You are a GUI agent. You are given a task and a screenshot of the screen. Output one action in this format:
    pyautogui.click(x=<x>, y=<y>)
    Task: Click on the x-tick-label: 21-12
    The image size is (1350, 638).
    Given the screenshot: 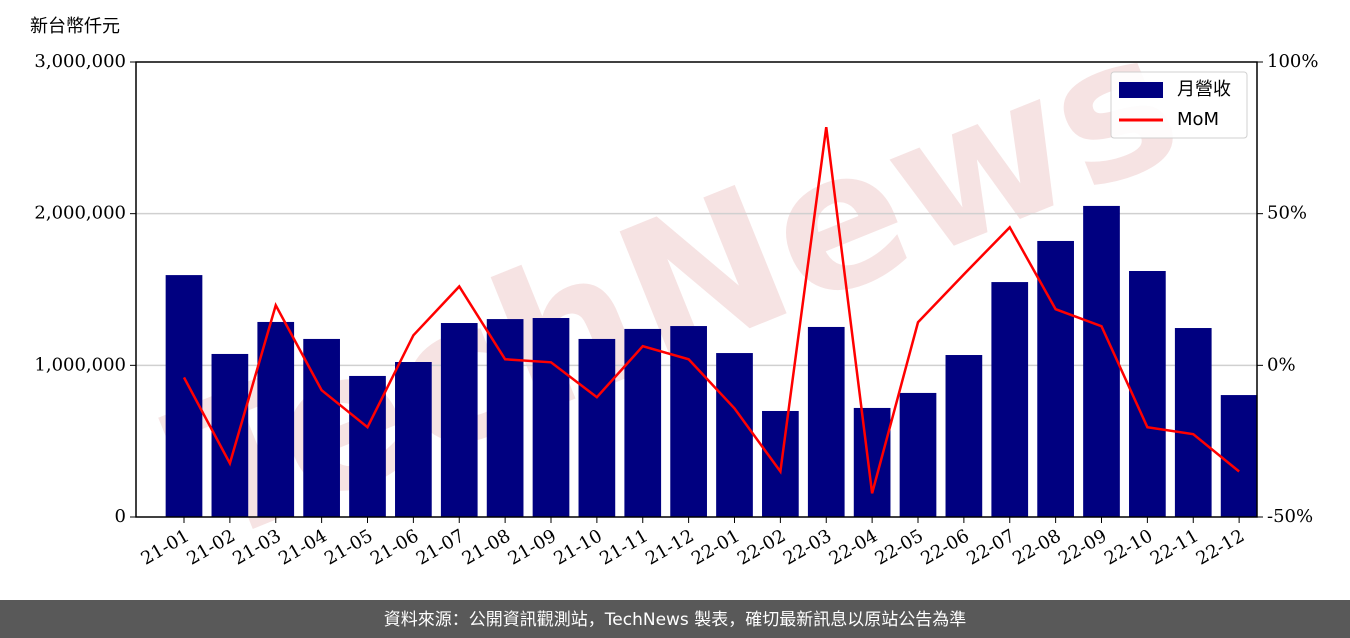 What is the action you would take?
    pyautogui.click(x=669, y=547)
    